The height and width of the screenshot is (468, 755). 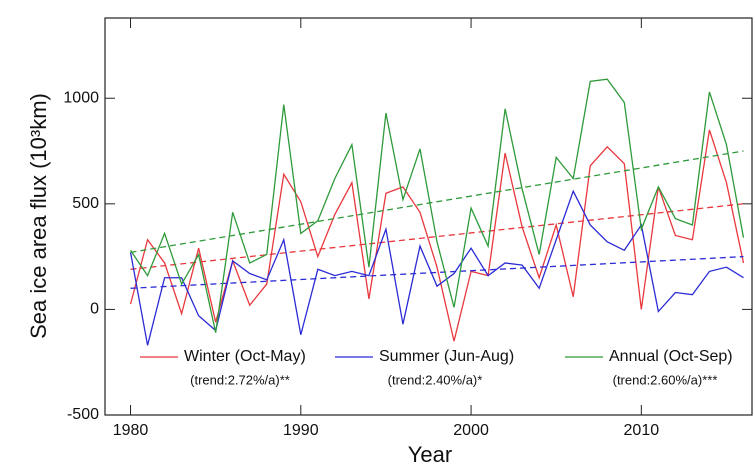 What do you see at coordinates (240, 379) in the screenshot?
I see `trend-label: (trend:2.72%/a)**` at bounding box center [240, 379].